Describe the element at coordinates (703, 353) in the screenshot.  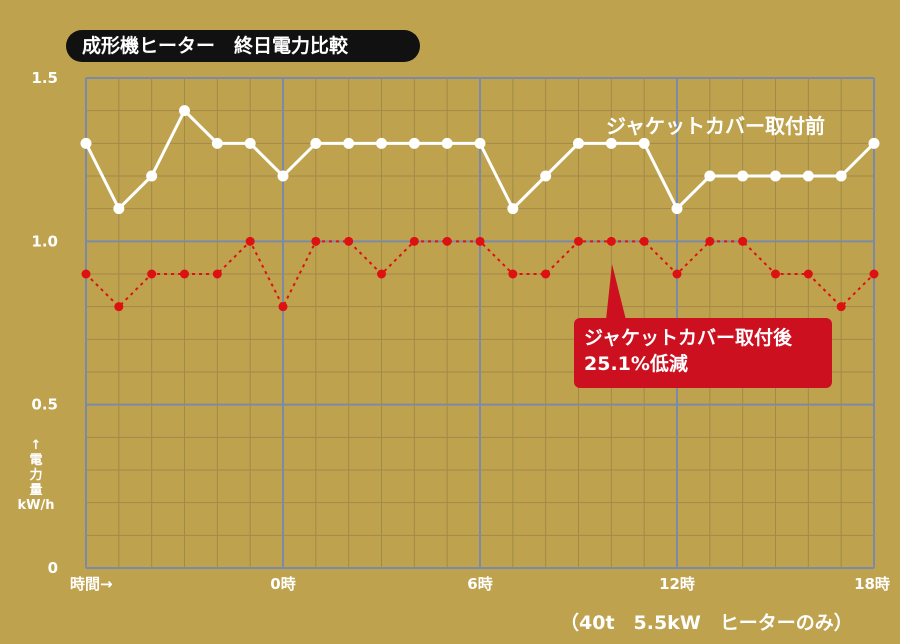
I see `callout-after-cover: ジャケットカバー取付後 25.1%低減` at that location.